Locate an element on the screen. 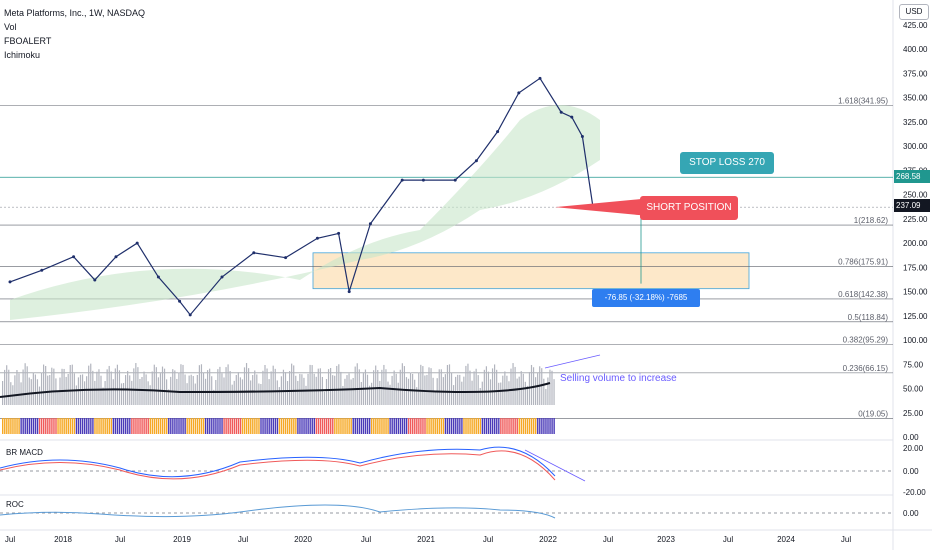  x-tick-label: Jul is located at coordinates (728, 539).